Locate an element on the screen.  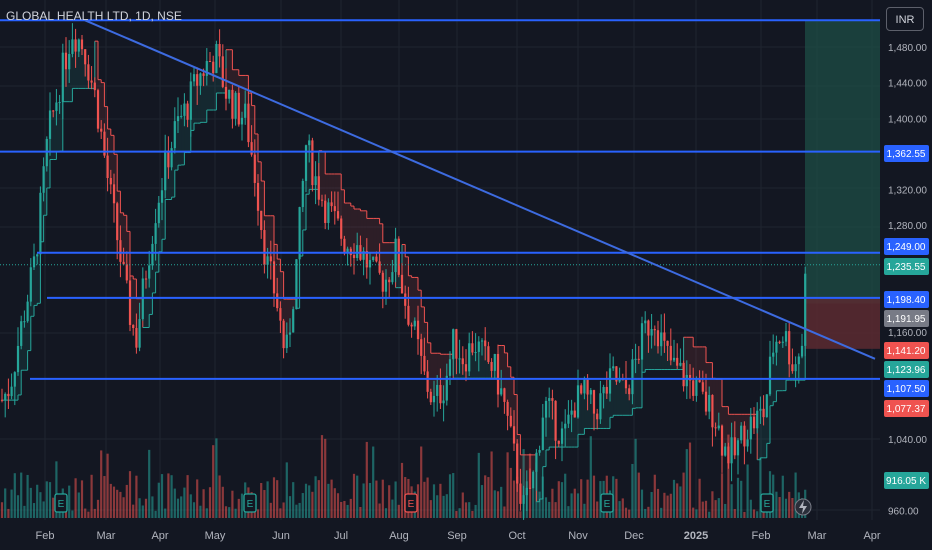
price-label: 1,191.95 is located at coordinates (906, 318).